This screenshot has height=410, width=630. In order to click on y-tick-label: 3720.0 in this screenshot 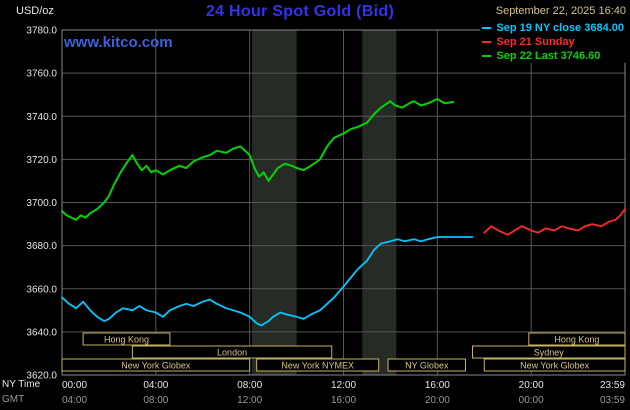, I will do `click(41, 160)`.